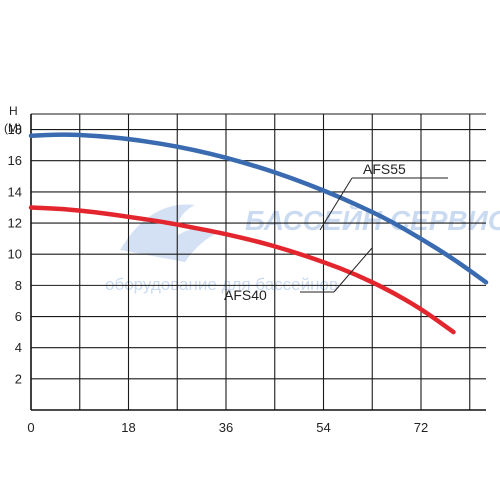  Describe the element at coordinates (221, 284) in the screenshot. I see `watermark-subtitle: оборудование для бассейнов` at that location.